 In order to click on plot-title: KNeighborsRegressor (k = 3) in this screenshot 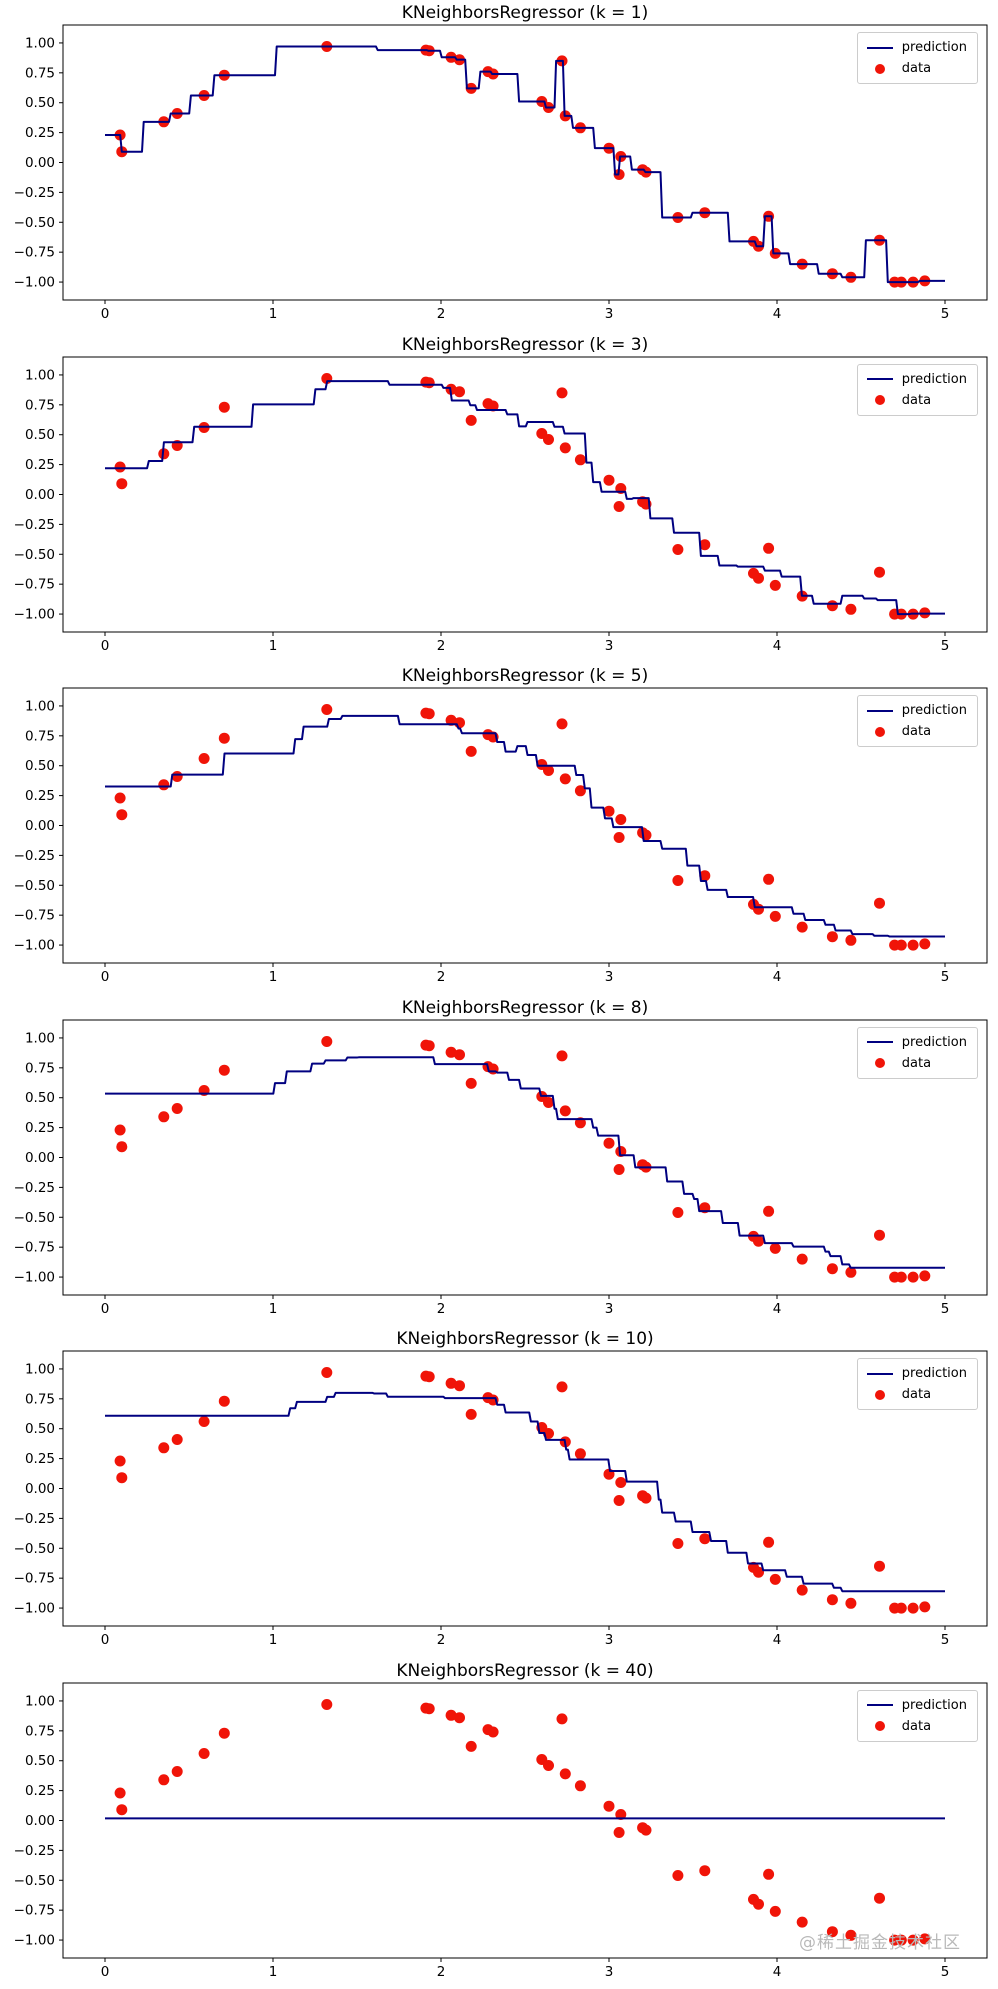, I will do `click(525, 344)`.